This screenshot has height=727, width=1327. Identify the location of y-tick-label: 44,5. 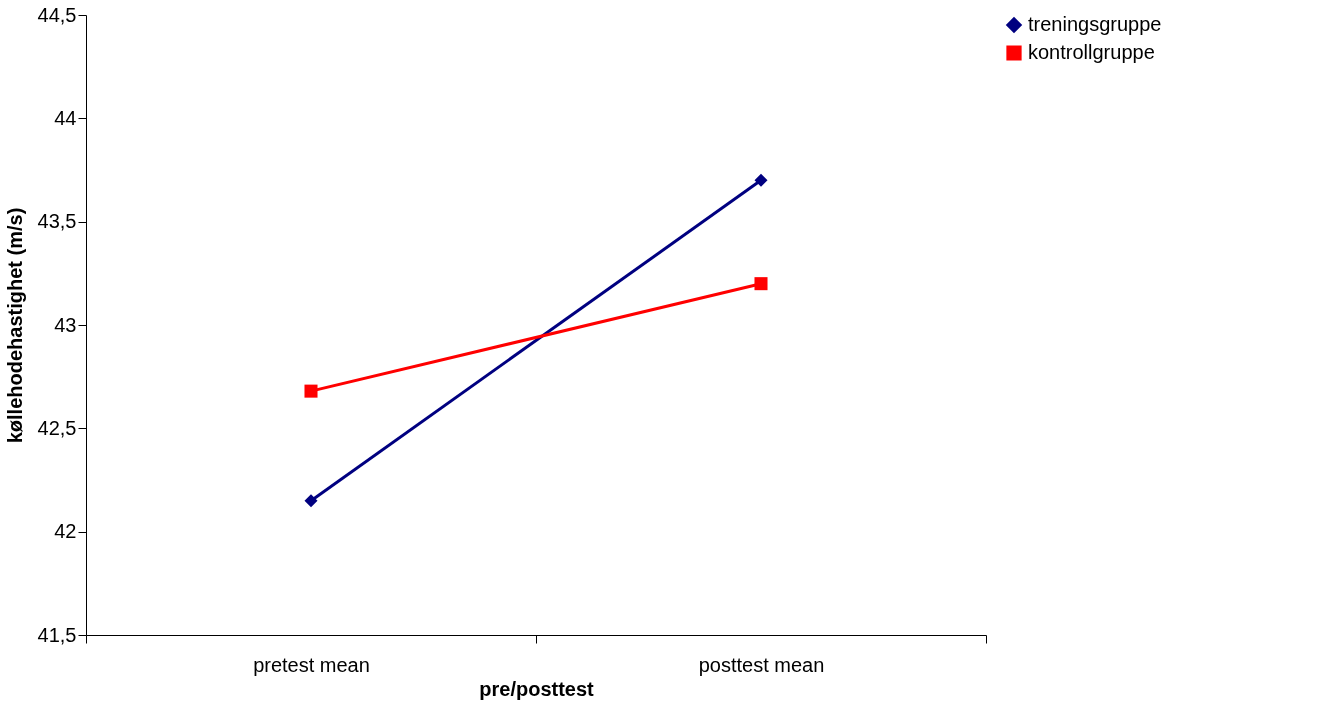
(57, 14).